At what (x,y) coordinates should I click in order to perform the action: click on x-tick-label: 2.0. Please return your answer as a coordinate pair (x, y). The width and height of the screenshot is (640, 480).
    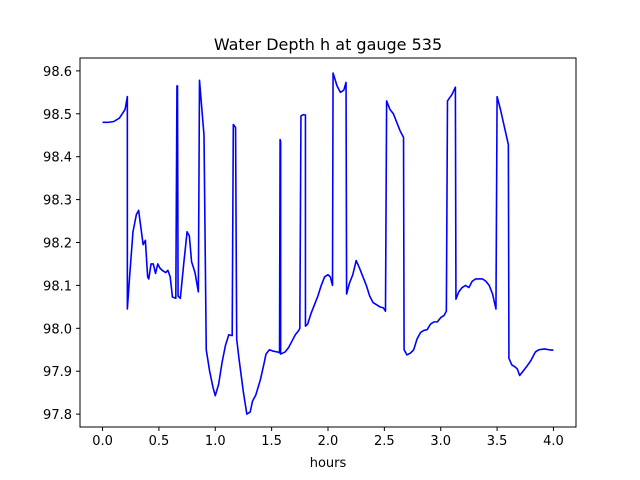
    Looking at the image, I should click on (328, 441).